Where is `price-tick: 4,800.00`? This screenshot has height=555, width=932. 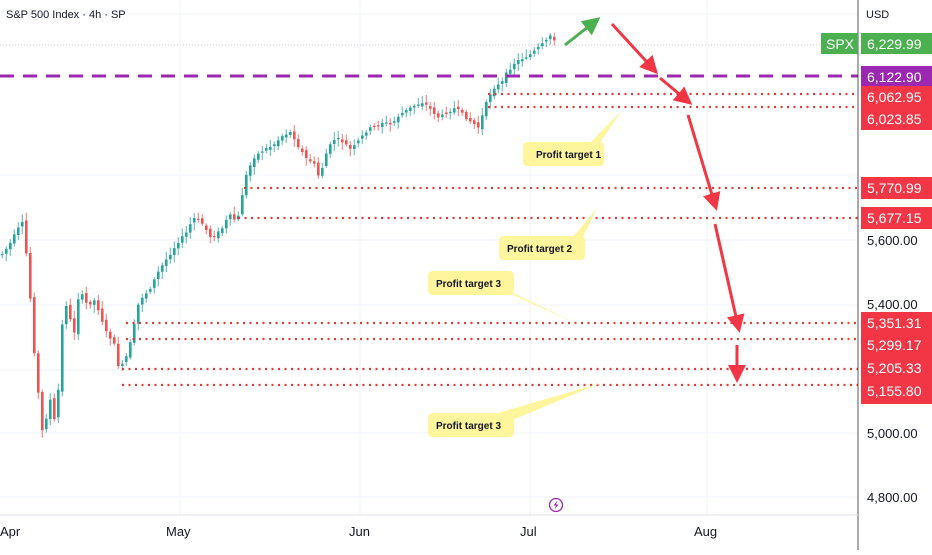 price-tick: 4,800.00 is located at coordinates (892, 497).